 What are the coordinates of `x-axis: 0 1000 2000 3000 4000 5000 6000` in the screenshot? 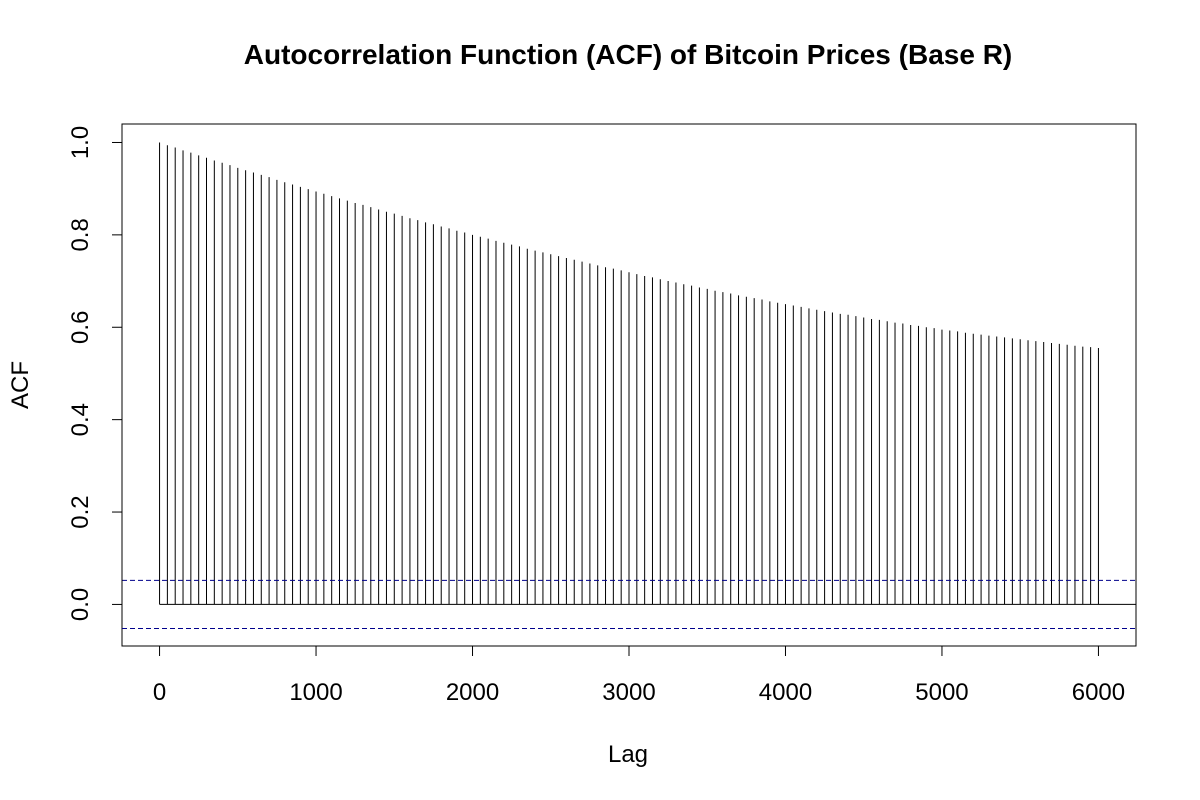 It's located at (639, 675).